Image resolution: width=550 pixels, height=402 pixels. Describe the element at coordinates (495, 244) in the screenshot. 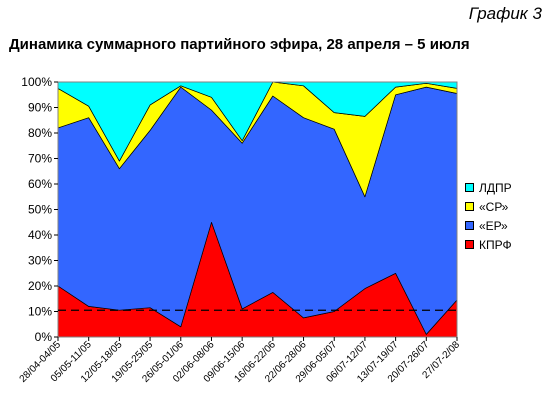

I see `legend-label-kprf: КПРФ` at that location.